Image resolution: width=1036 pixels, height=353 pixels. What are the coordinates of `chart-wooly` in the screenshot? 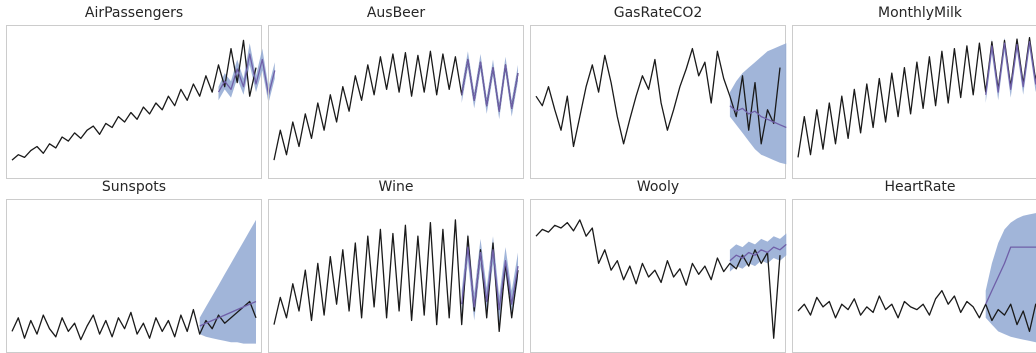 It's located at (658, 276).